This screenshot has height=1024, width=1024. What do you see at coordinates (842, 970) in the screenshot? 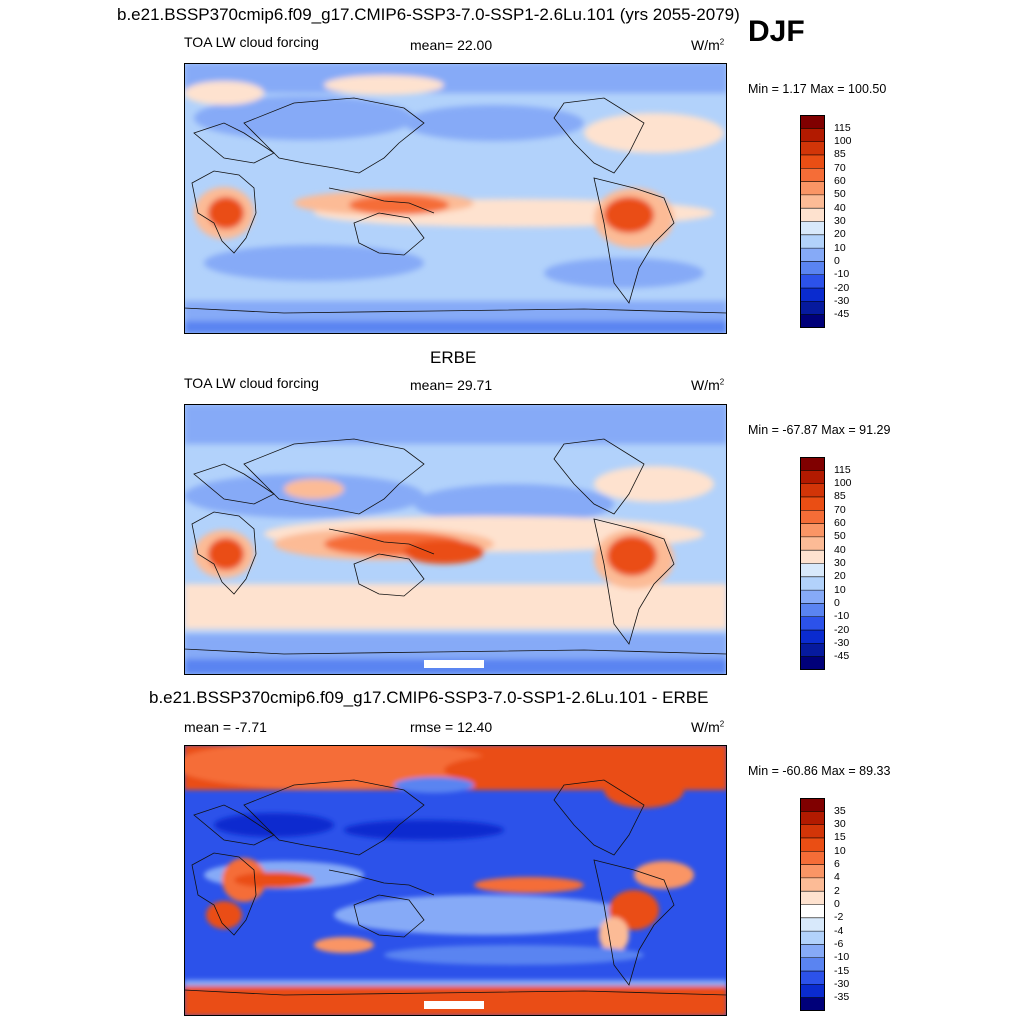
I see `colorbar-tick-label: -15` at bounding box center [842, 970].